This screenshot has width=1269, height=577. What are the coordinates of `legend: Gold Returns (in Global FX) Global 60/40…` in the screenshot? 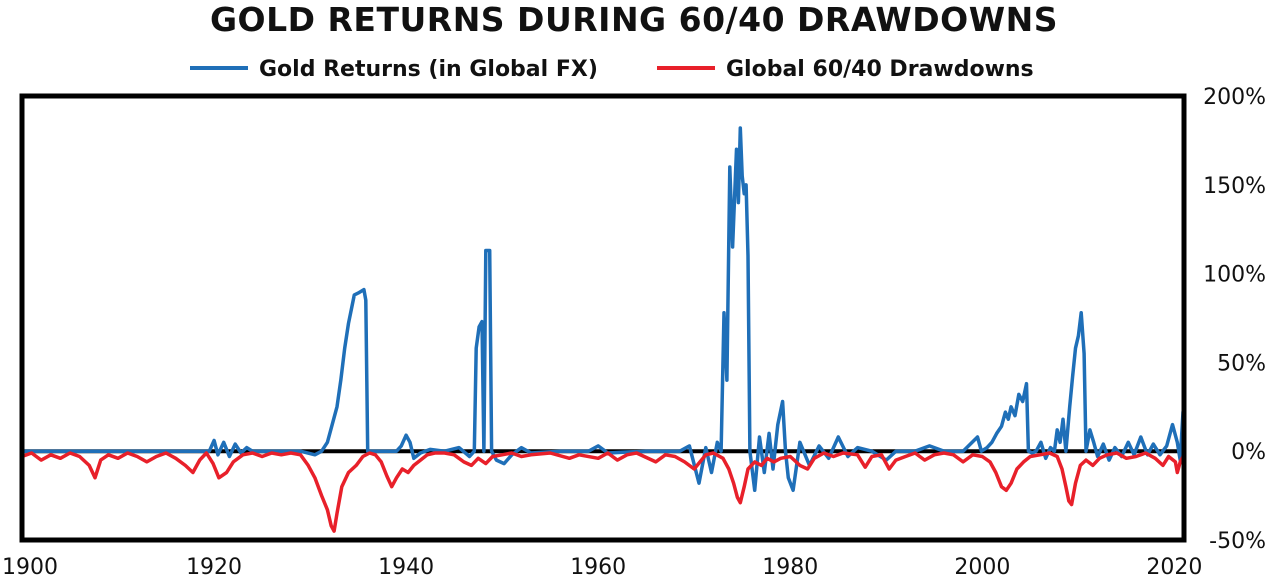 It's located at (612, 69).